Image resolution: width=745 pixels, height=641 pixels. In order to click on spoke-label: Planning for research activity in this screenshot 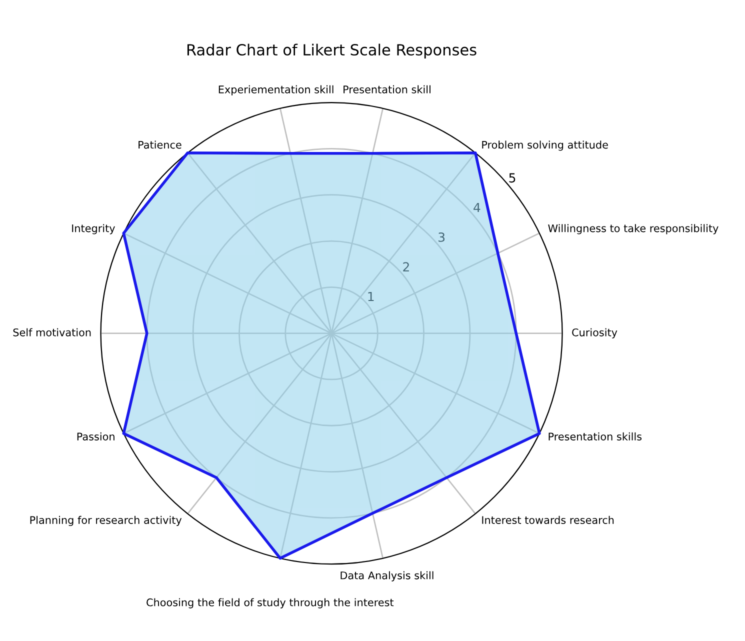, I will do `click(106, 521)`.